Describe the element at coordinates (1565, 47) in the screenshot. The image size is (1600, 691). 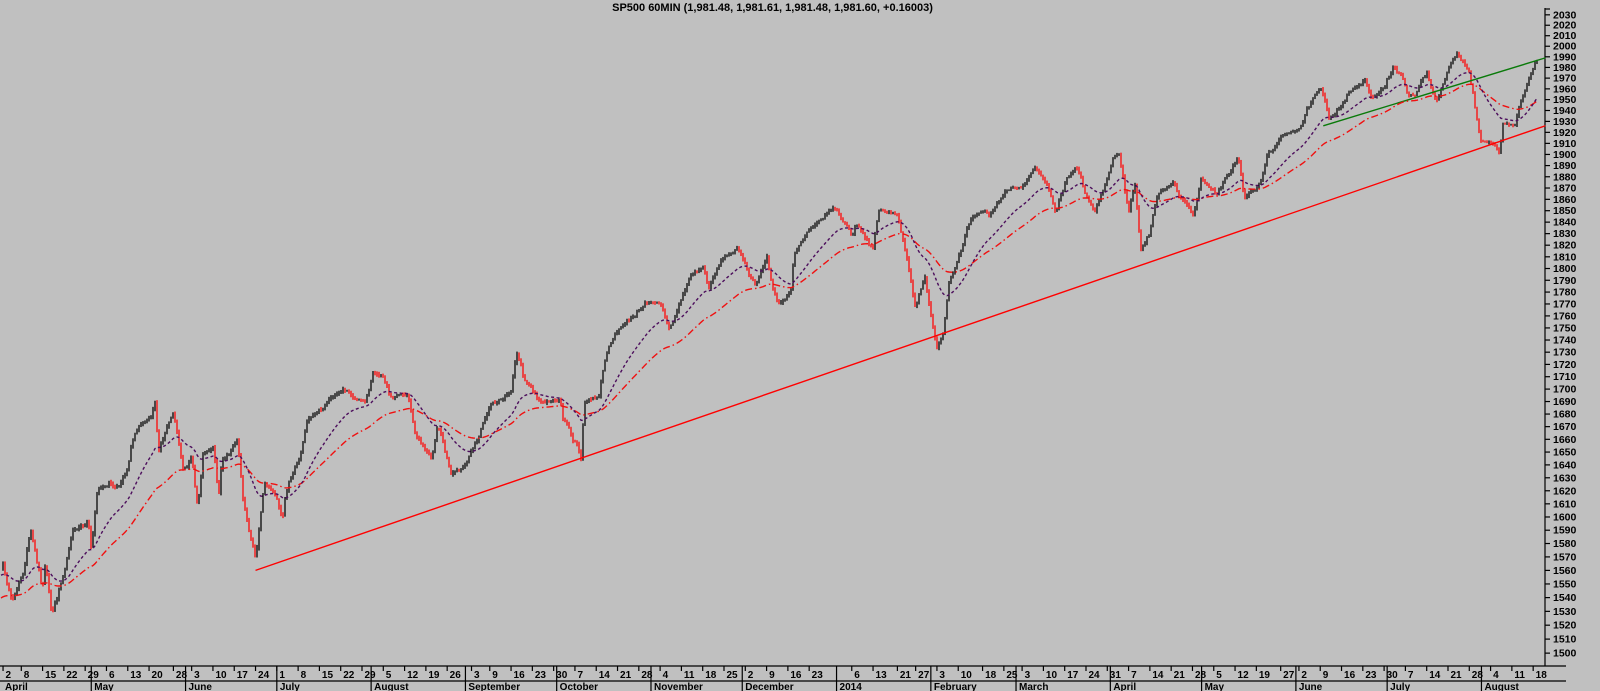
I see `y-axis-label: 2000` at that location.